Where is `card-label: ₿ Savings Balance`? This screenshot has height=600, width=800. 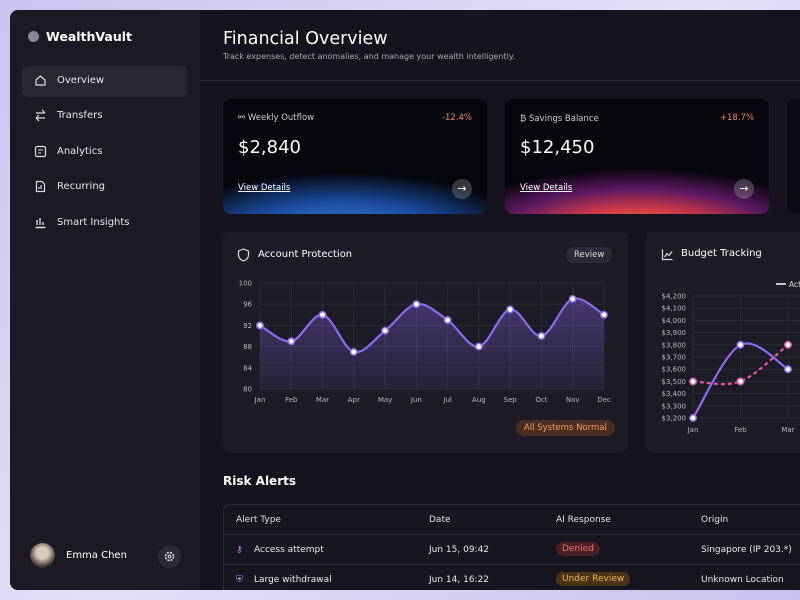
card-label: ₿ Savings Balance is located at coordinates (559, 119).